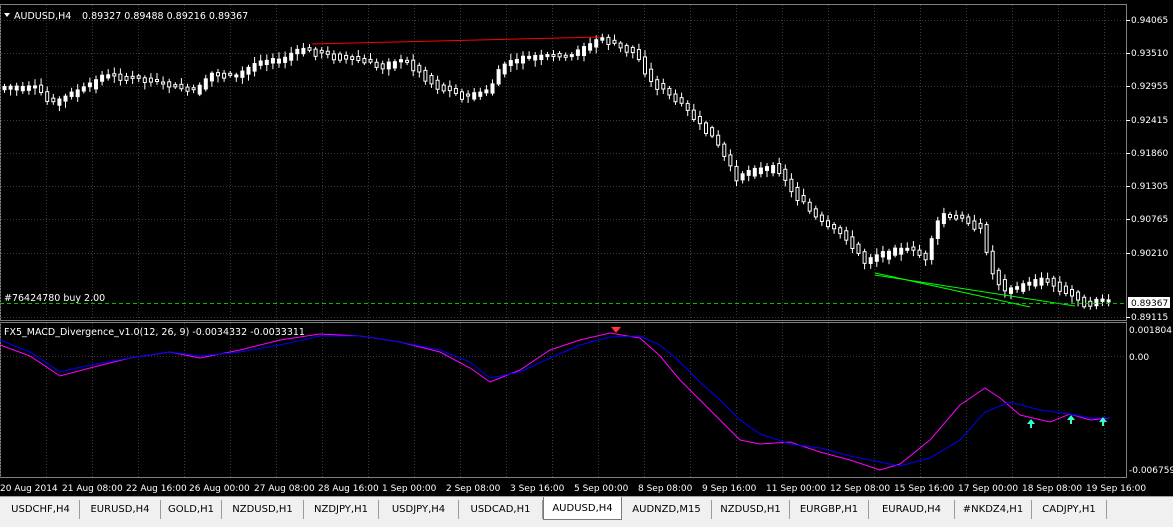 The image size is (1173, 527). What do you see at coordinates (29, 489) in the screenshot?
I see `time-tick-label: 20 Aug 2014` at bounding box center [29, 489].